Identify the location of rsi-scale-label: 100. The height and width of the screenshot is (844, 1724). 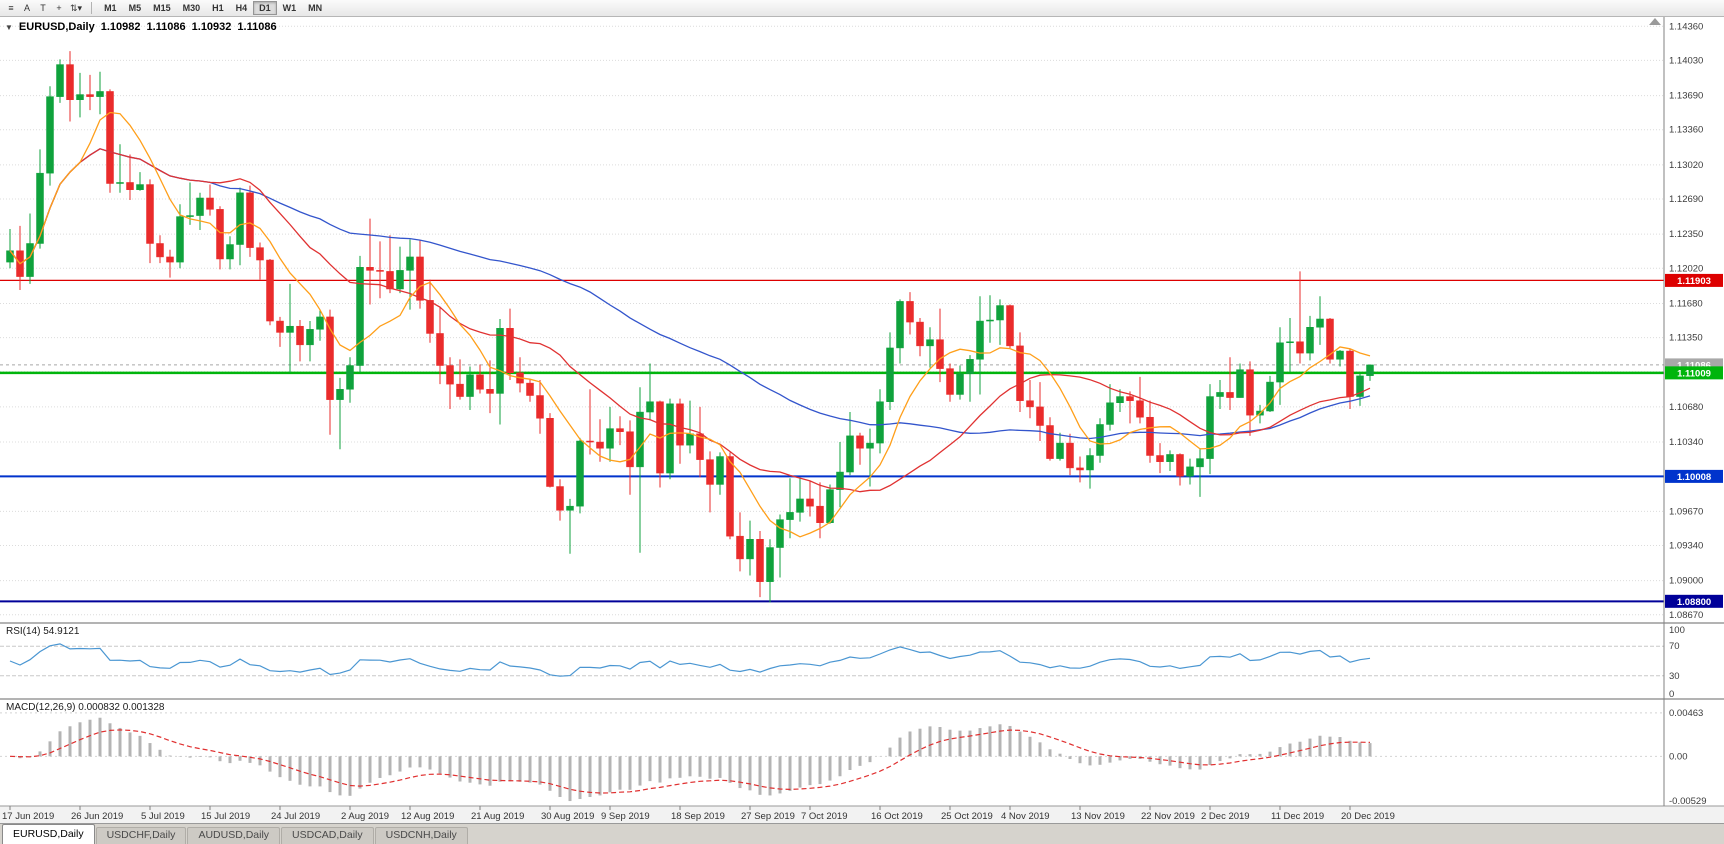
(1677, 630).